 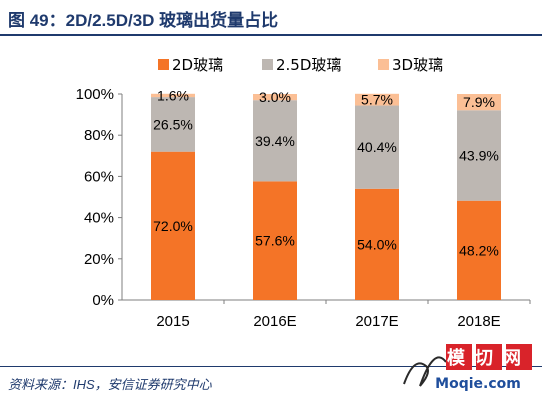 I want to click on y-tick-label: 100%, so click(x=95, y=94).